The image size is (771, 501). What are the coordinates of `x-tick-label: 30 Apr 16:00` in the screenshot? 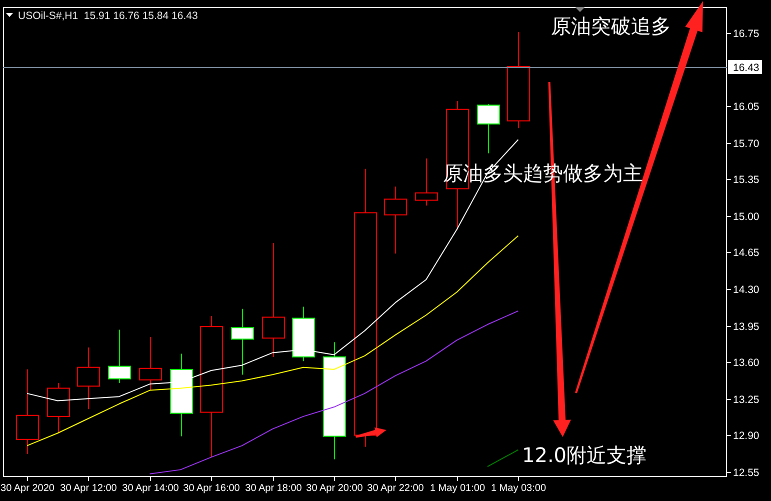 It's located at (211, 488).